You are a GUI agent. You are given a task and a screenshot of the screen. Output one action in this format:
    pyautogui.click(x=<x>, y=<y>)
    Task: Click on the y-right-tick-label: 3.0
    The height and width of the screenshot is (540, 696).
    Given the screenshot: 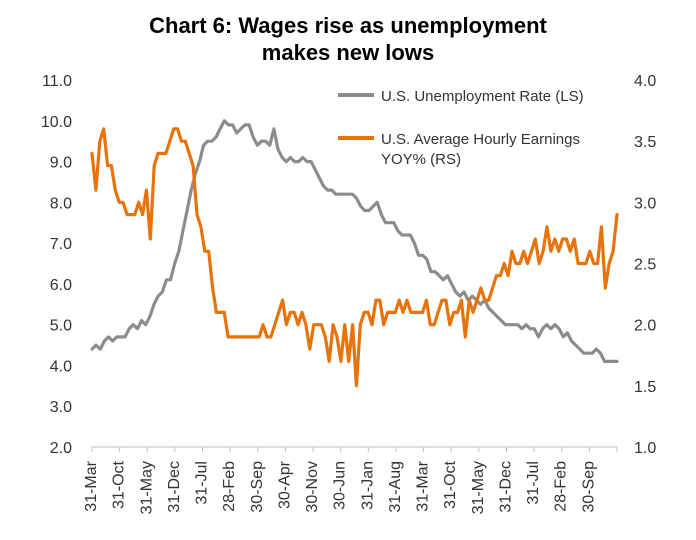 What is the action you would take?
    pyautogui.click(x=645, y=203)
    